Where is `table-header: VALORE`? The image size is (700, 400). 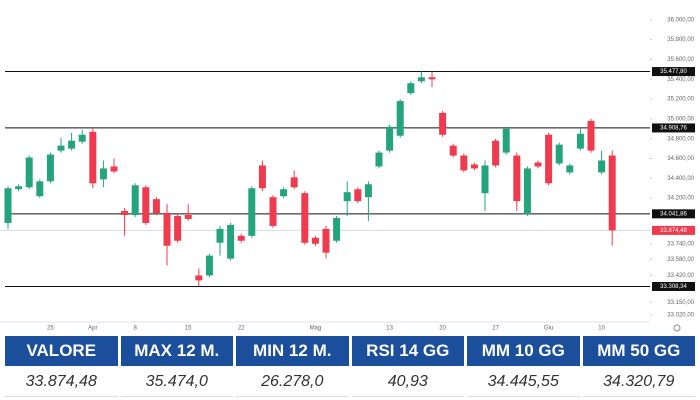 table-header: VALORE is located at coordinates (61, 351).